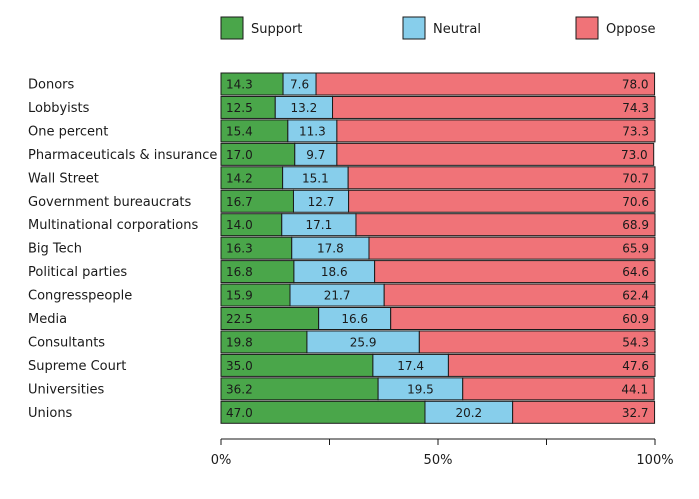 The width and height of the screenshot is (699, 499). Describe the element at coordinates (110, 202) in the screenshot. I see `category-label: Government bureaucrats` at that location.